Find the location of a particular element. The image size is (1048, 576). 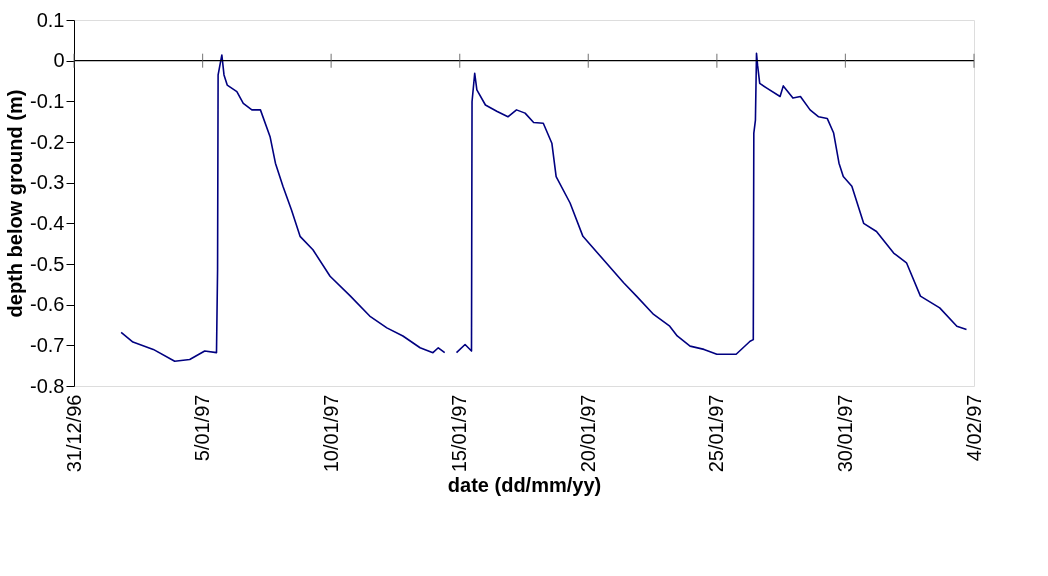

y-tick-label: -0.1 is located at coordinates (47, 100).